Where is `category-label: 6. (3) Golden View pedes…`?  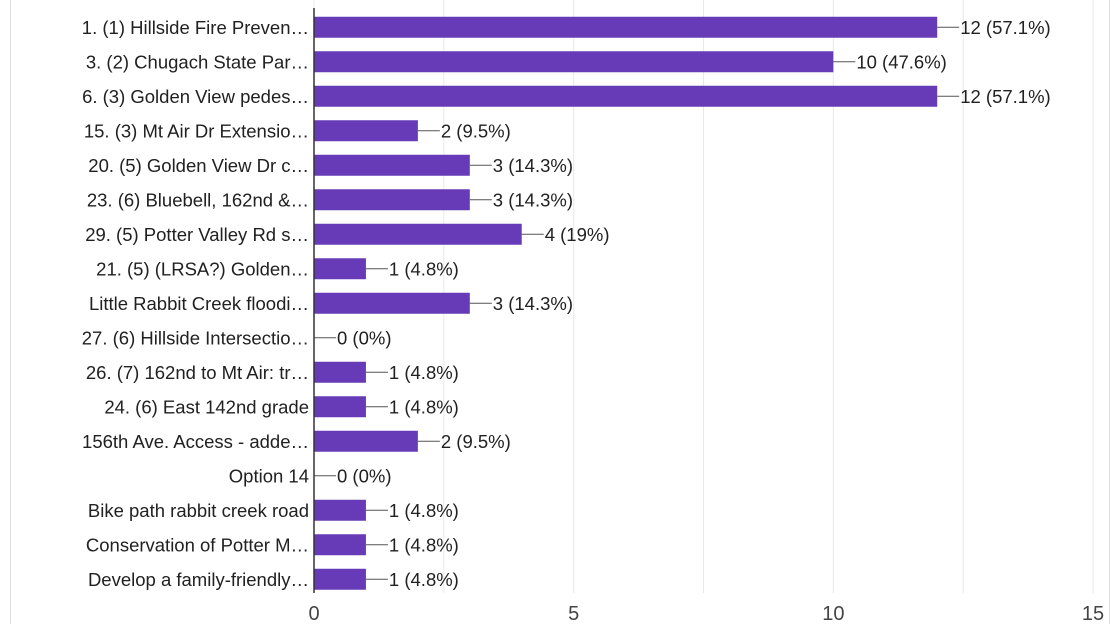
category-label: 6. (3) Golden View pedes… is located at coordinates (195, 96).